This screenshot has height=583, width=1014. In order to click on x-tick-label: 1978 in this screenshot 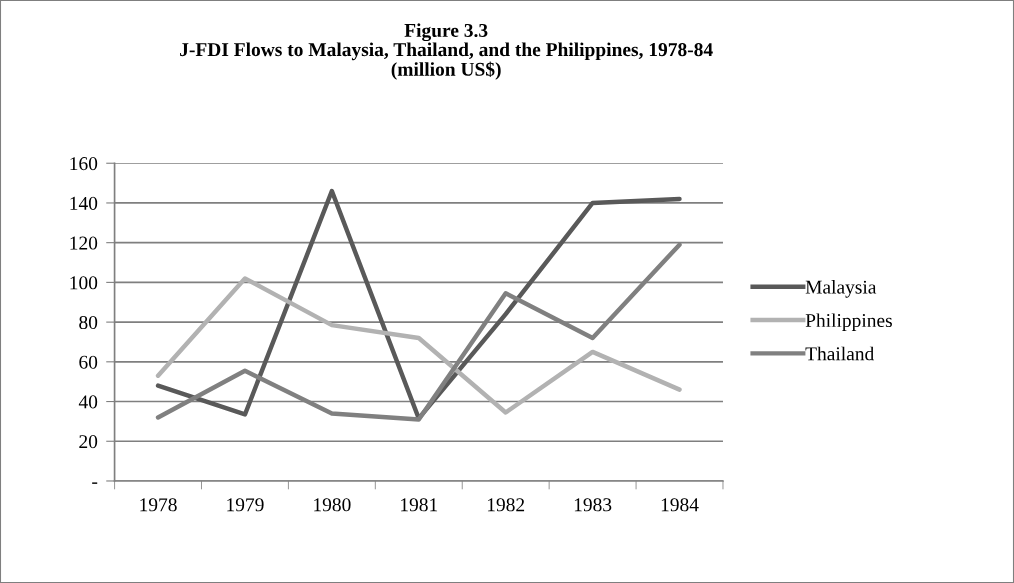, I will do `click(158, 505)`.